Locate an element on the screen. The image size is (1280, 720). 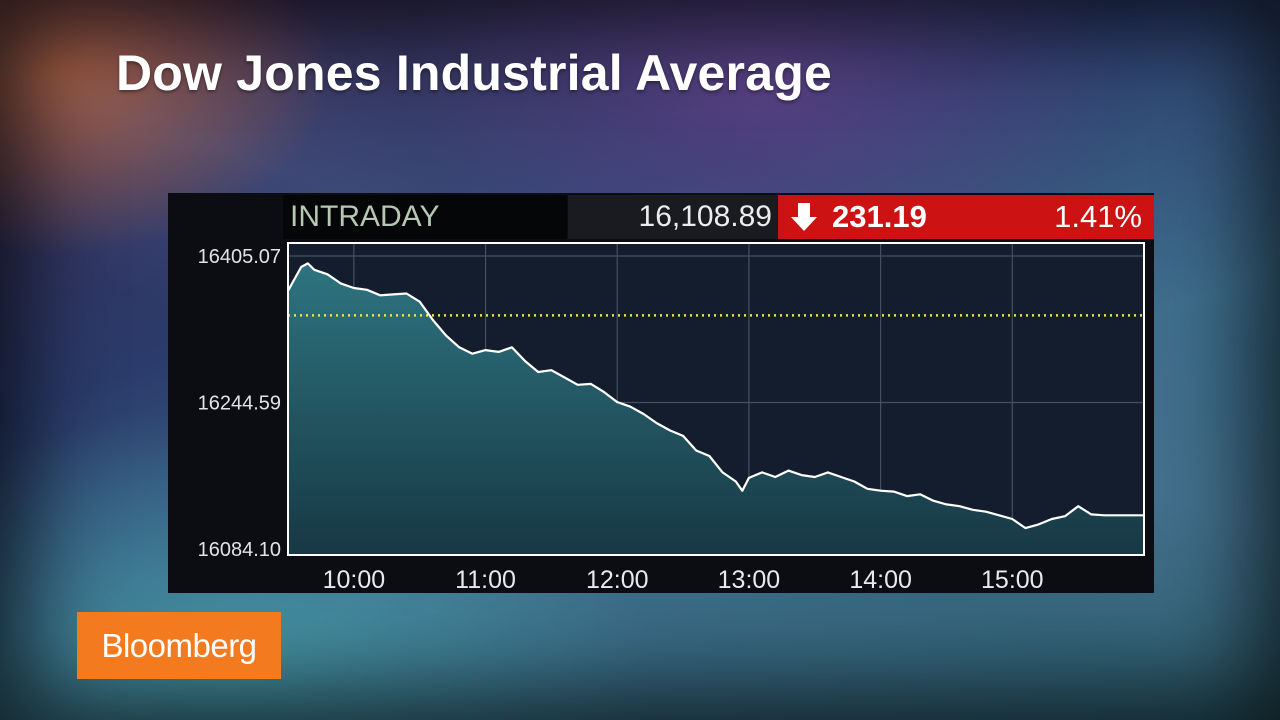
x-axis: 10:00 11:00 12:00 13:00 14:00 15:00 is located at coordinates (683, 579).